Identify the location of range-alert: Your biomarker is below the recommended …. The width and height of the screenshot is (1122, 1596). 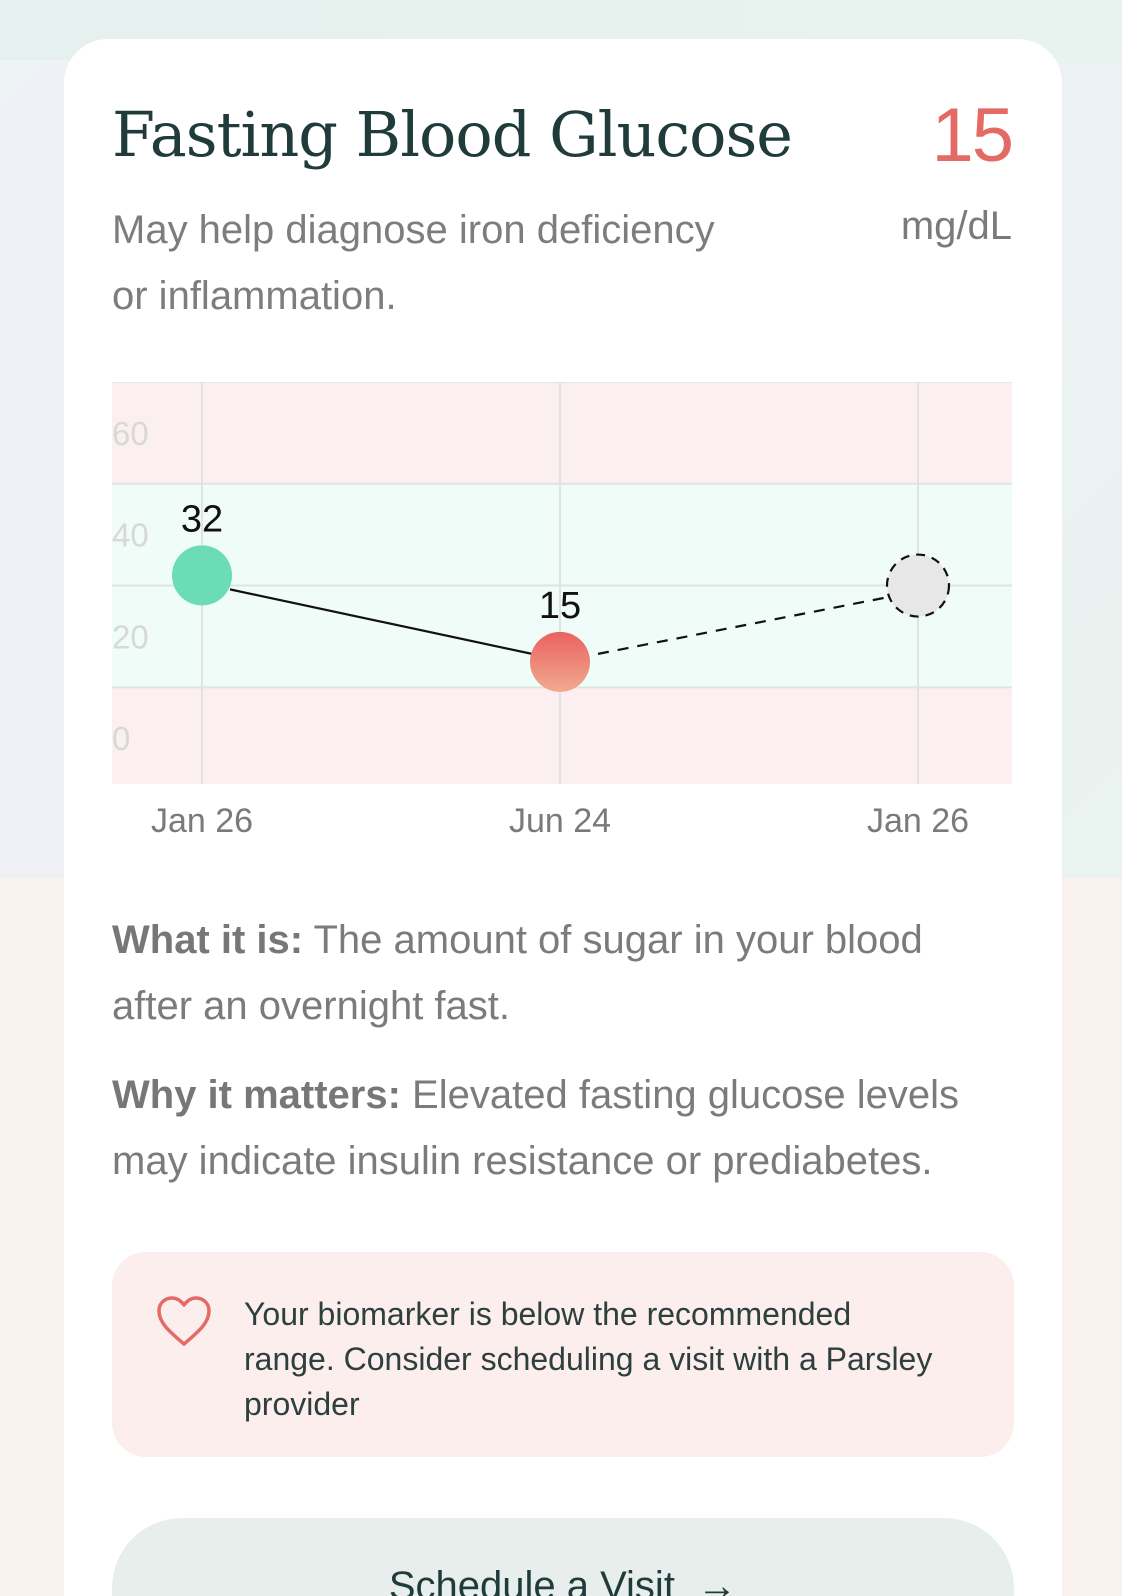
(563, 1354).